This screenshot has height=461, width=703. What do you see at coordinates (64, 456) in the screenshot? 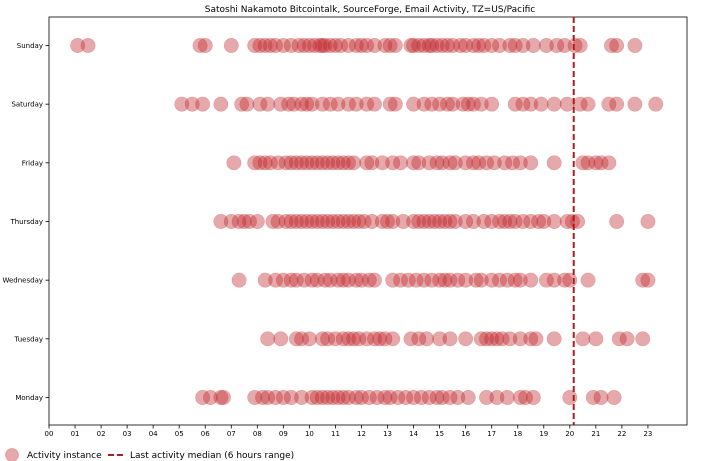
I see `legend-label-activity: Activity instance` at bounding box center [64, 456].